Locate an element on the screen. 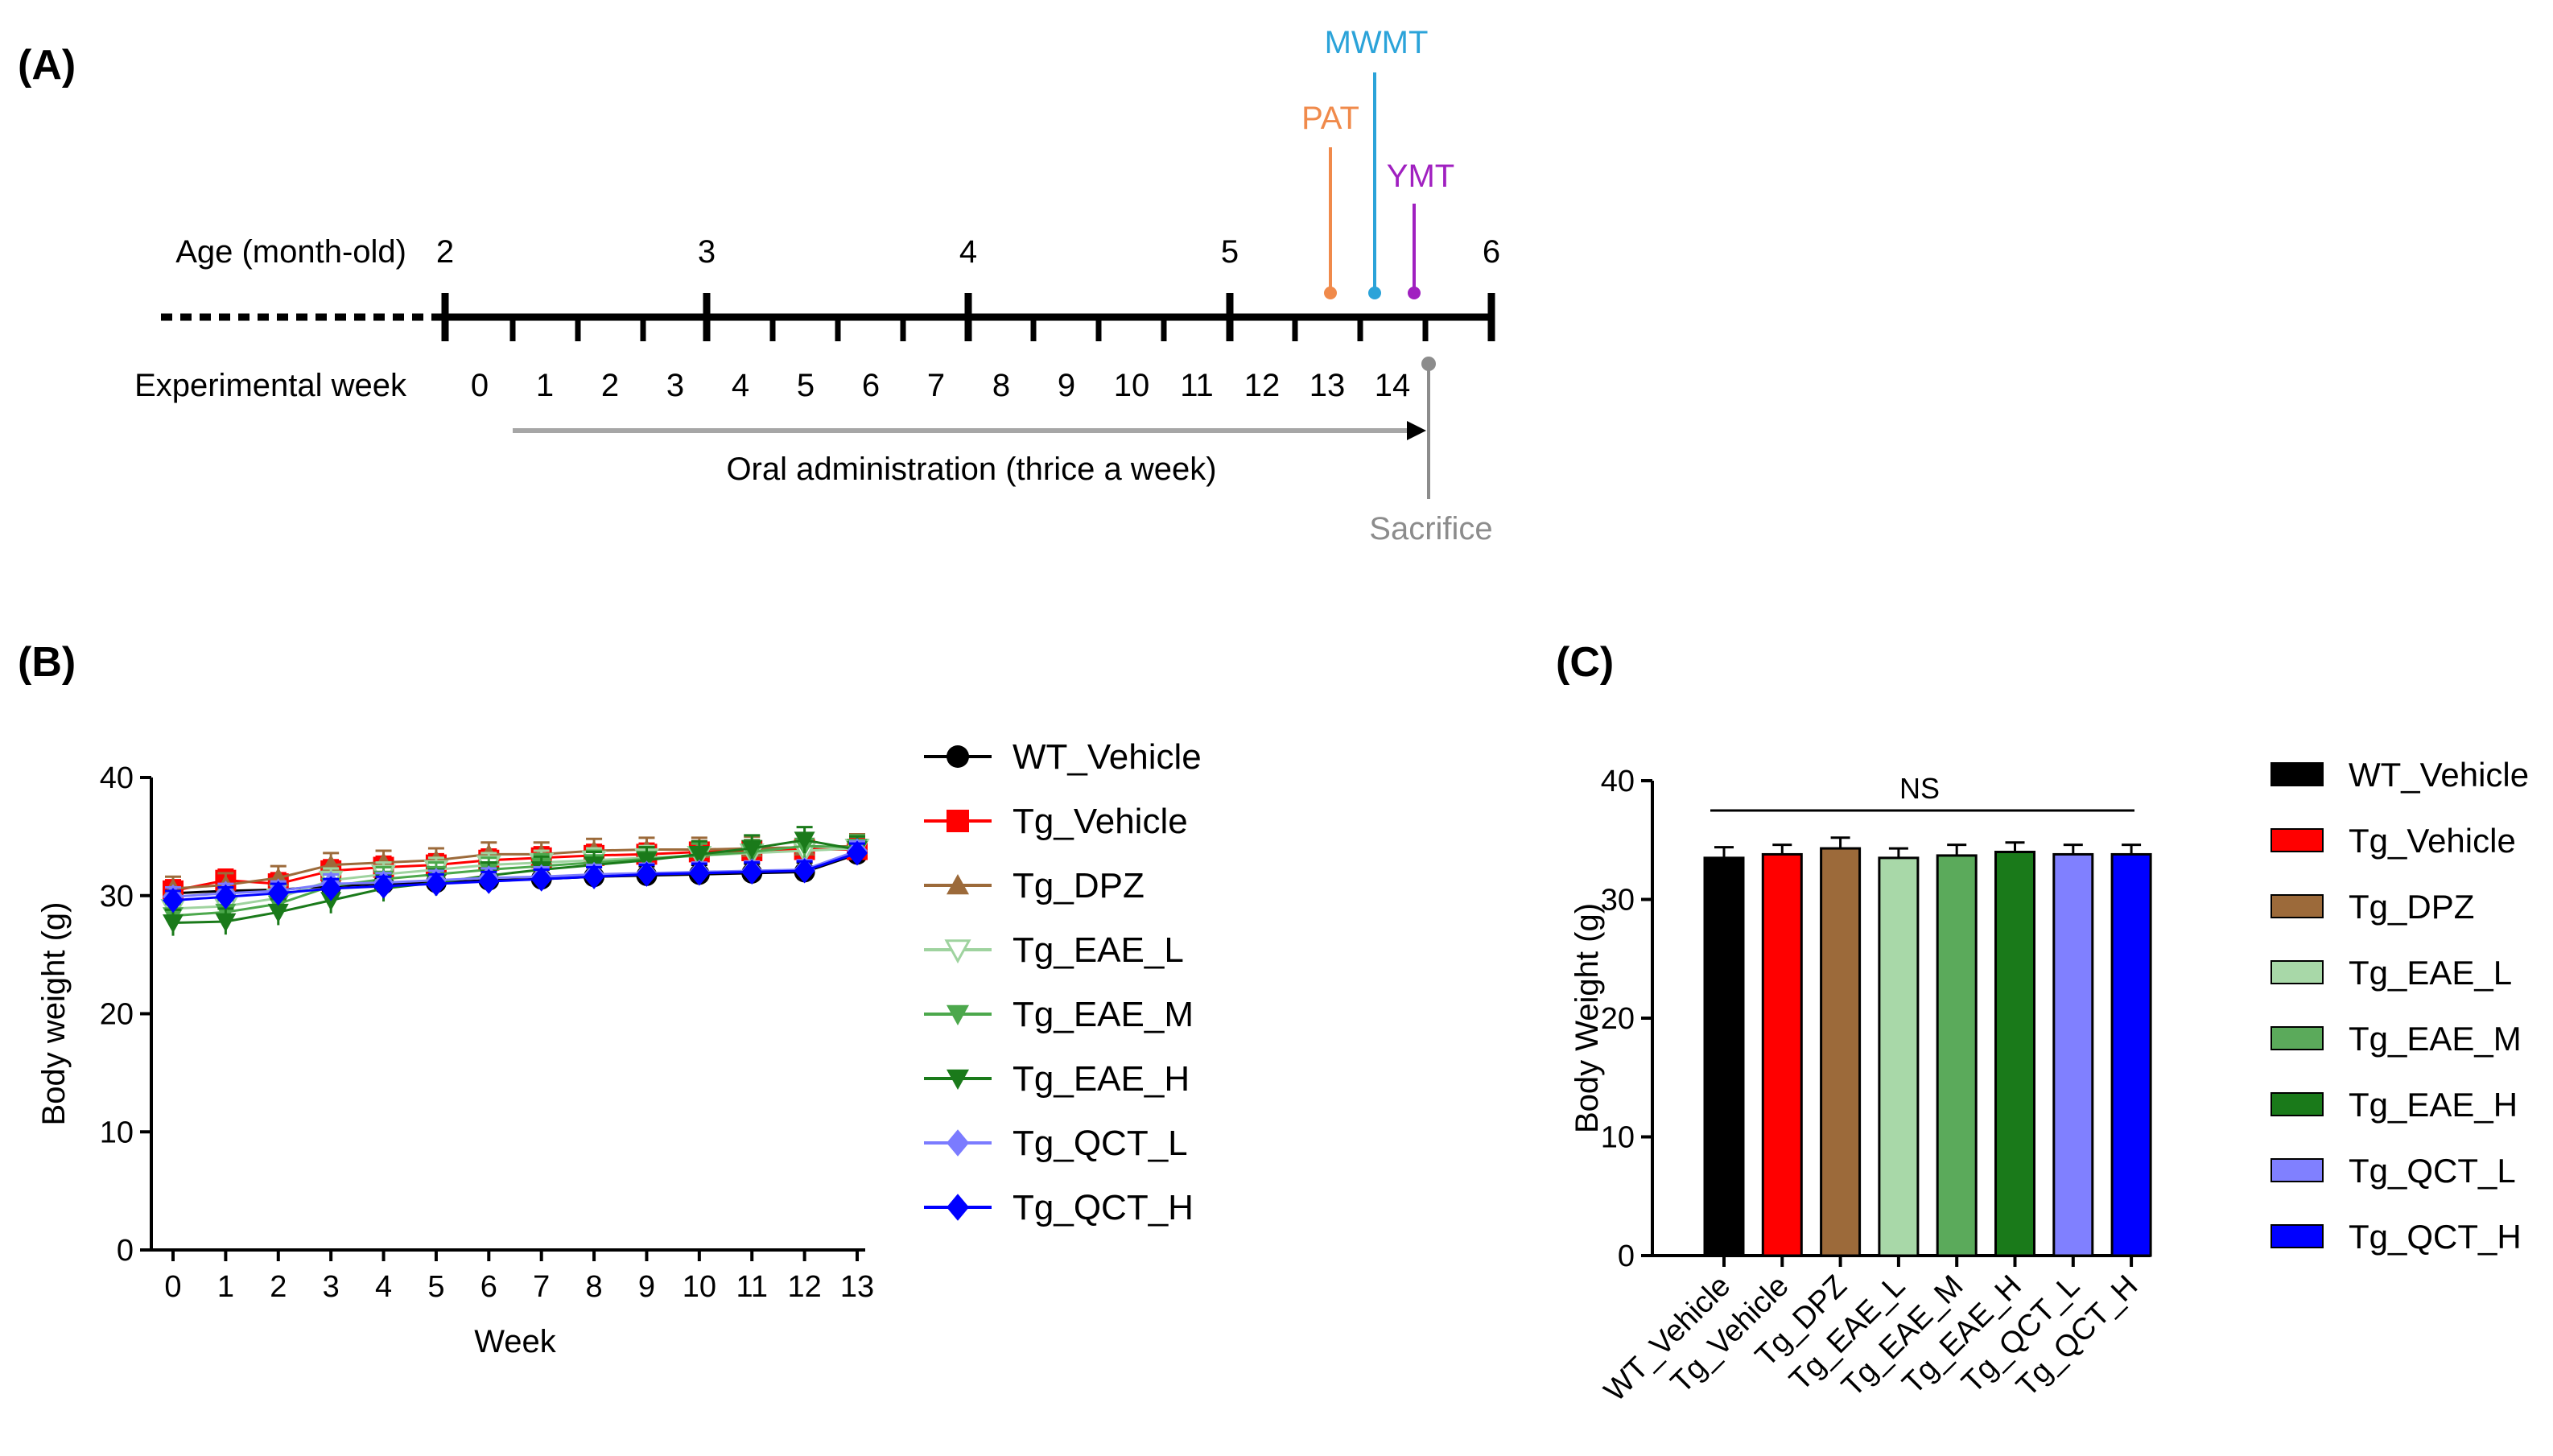 The width and height of the screenshot is (2553, 1456). b-x-tick-label: 6 is located at coordinates (488, 1287).